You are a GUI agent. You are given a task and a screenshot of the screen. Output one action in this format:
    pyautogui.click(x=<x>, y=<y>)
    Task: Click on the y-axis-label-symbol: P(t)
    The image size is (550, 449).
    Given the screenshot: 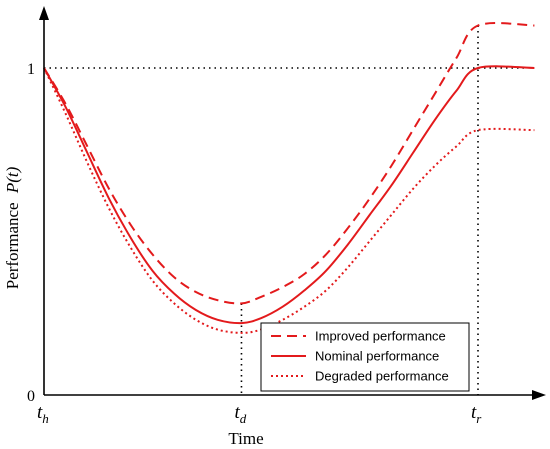 What is the action you would take?
    pyautogui.click(x=12, y=180)
    